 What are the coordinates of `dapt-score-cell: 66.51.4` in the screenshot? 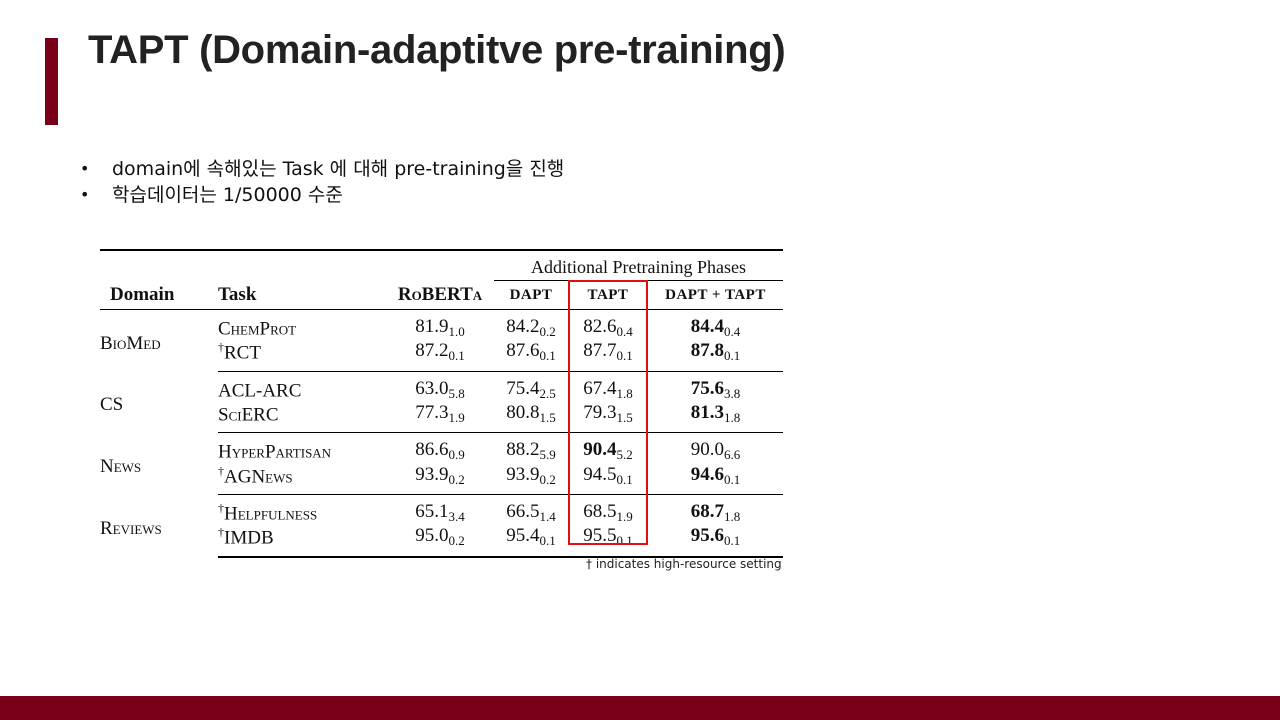 It's located at (531, 509).